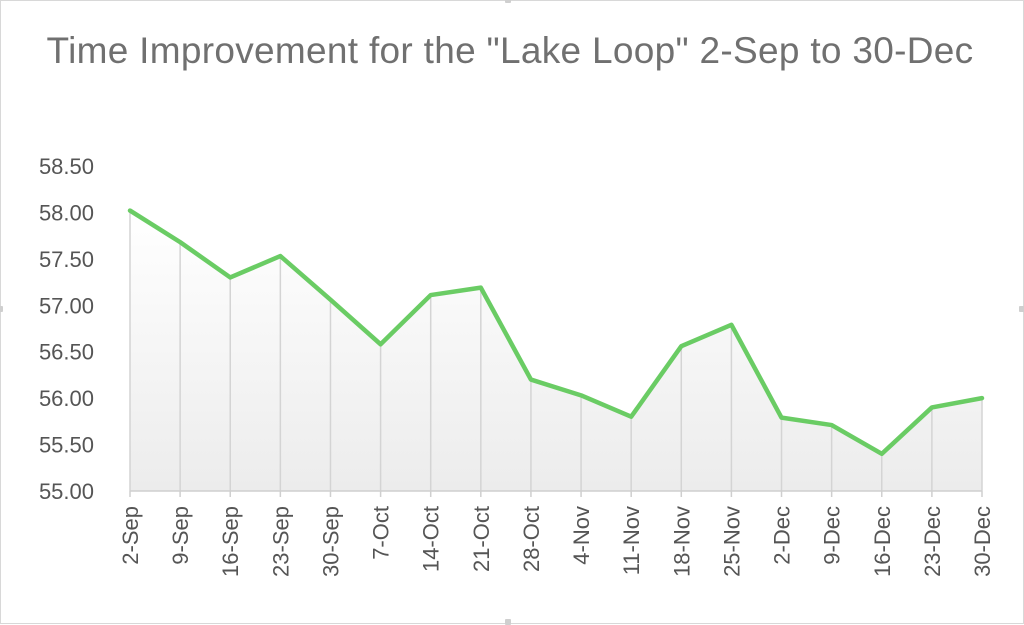 The height and width of the screenshot is (625, 1024). What do you see at coordinates (832, 535) in the screenshot?
I see `x-tick-label: 9-Dec` at bounding box center [832, 535].